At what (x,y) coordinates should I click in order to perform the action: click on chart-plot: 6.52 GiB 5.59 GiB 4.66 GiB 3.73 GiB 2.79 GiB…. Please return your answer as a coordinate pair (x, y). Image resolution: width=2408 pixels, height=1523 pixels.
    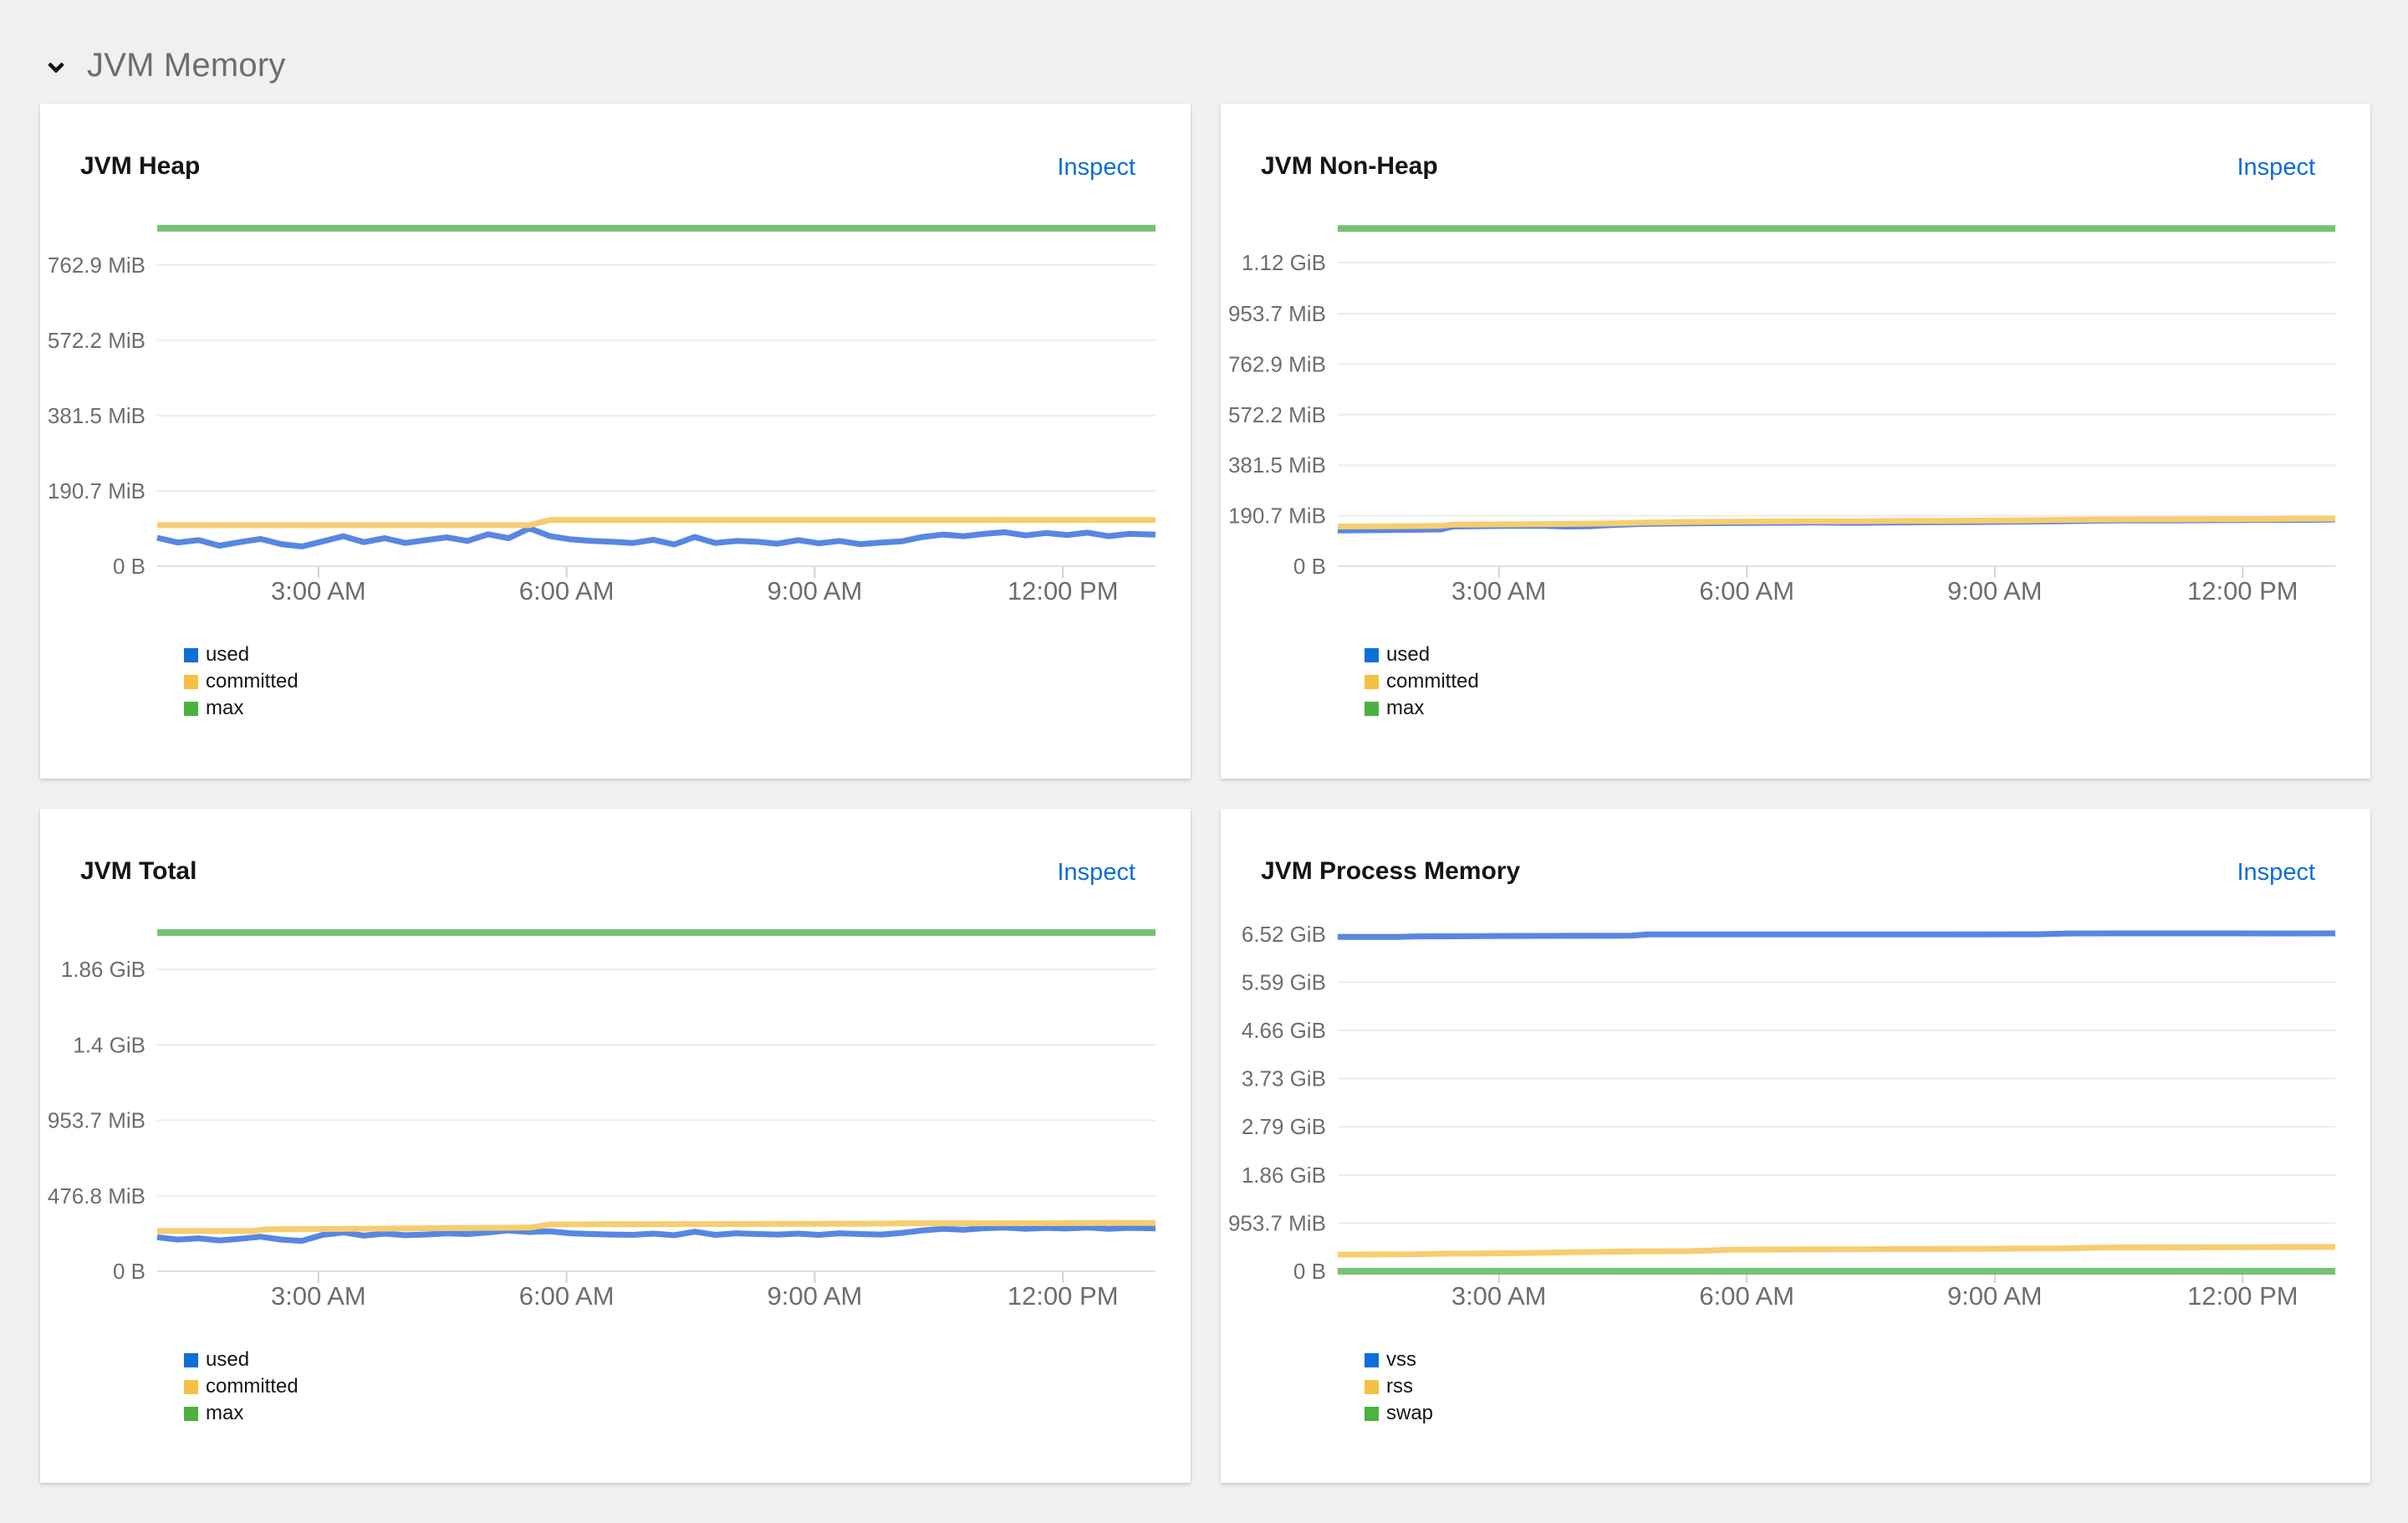
    Looking at the image, I should click on (1782, 1116).